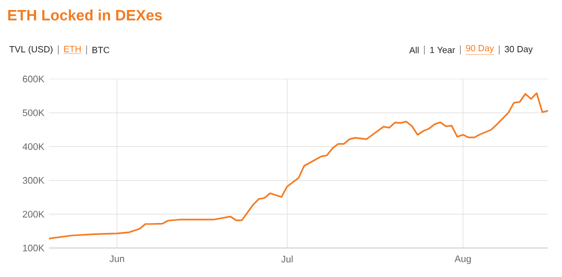  What do you see at coordinates (30, 50) in the screenshot?
I see `text: TVL (USD)` at bounding box center [30, 50].